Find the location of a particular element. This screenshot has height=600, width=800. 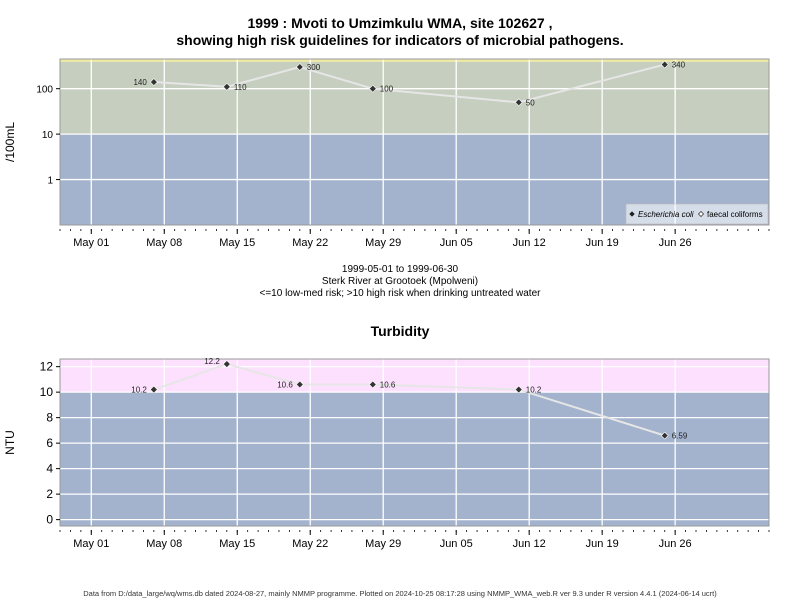

legend-filled-diamond-icon is located at coordinates (632, 214).